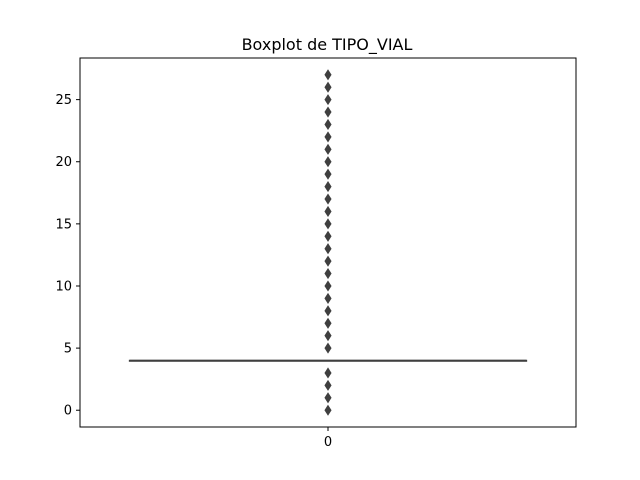  What do you see at coordinates (67, 256) in the screenshot?
I see `y-axis: 0 5 10 15 20 25` at bounding box center [67, 256].